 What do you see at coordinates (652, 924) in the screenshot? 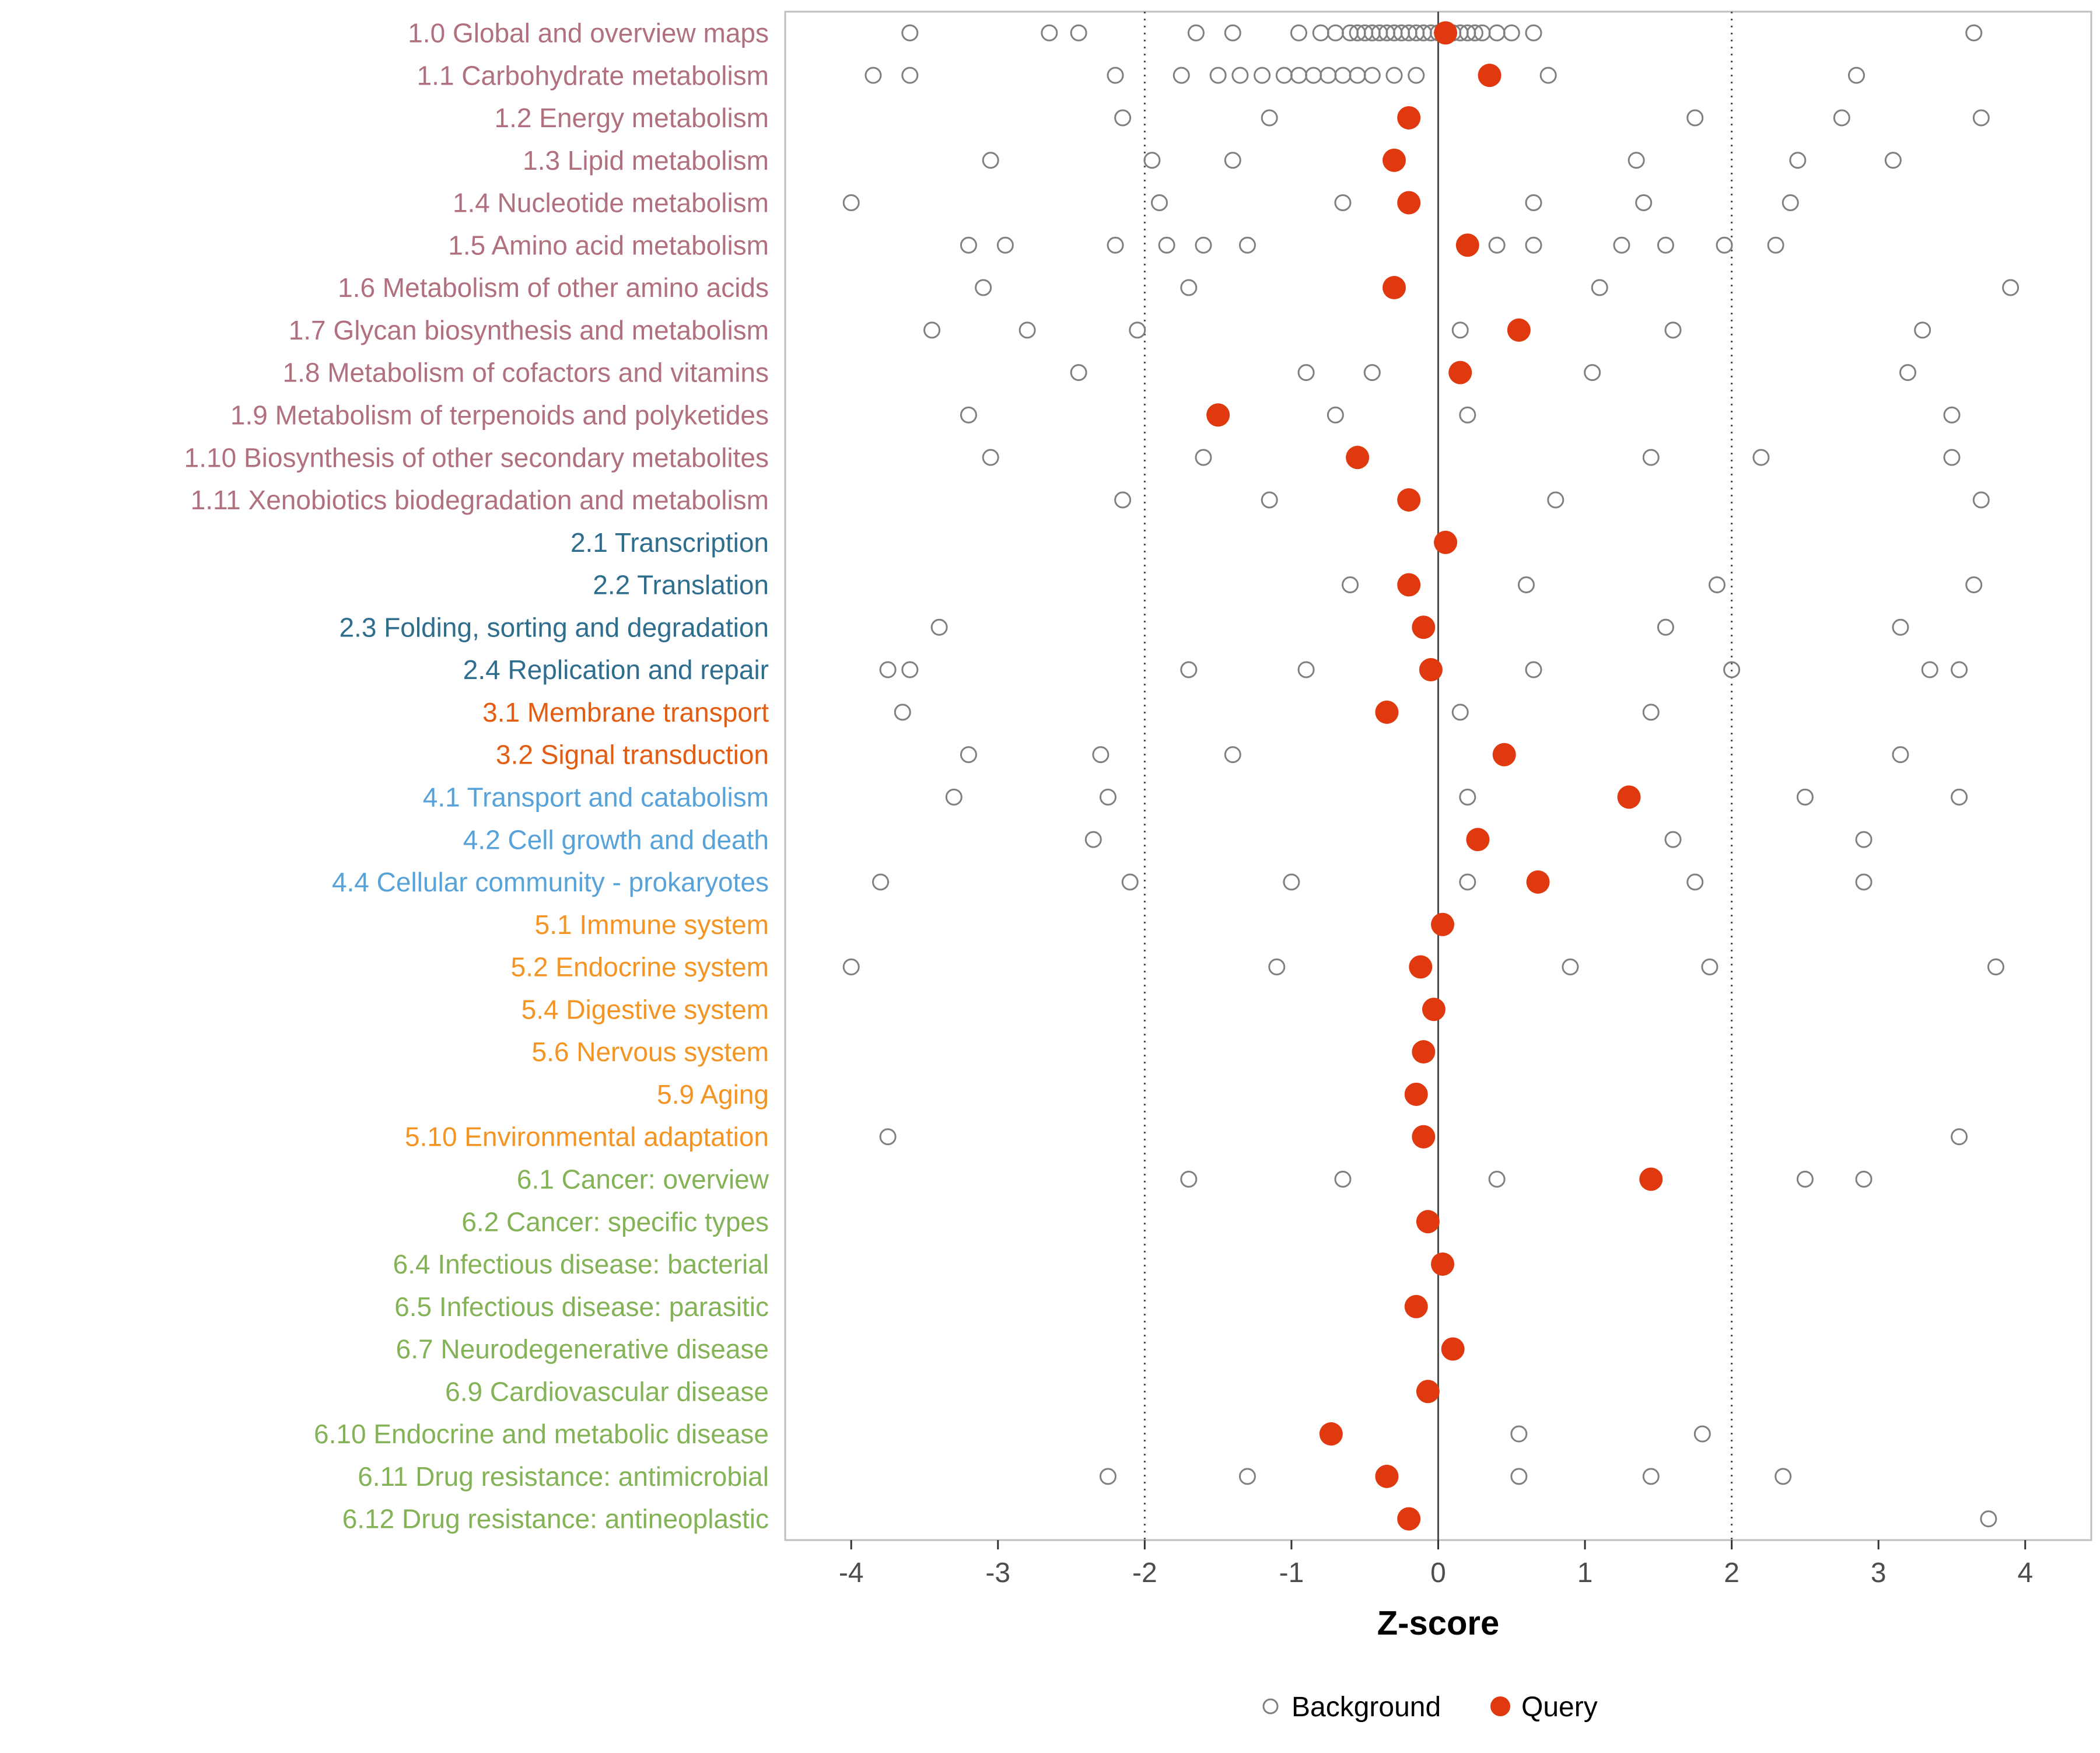
I see `category-label: 5.1 Immune system` at bounding box center [652, 924].